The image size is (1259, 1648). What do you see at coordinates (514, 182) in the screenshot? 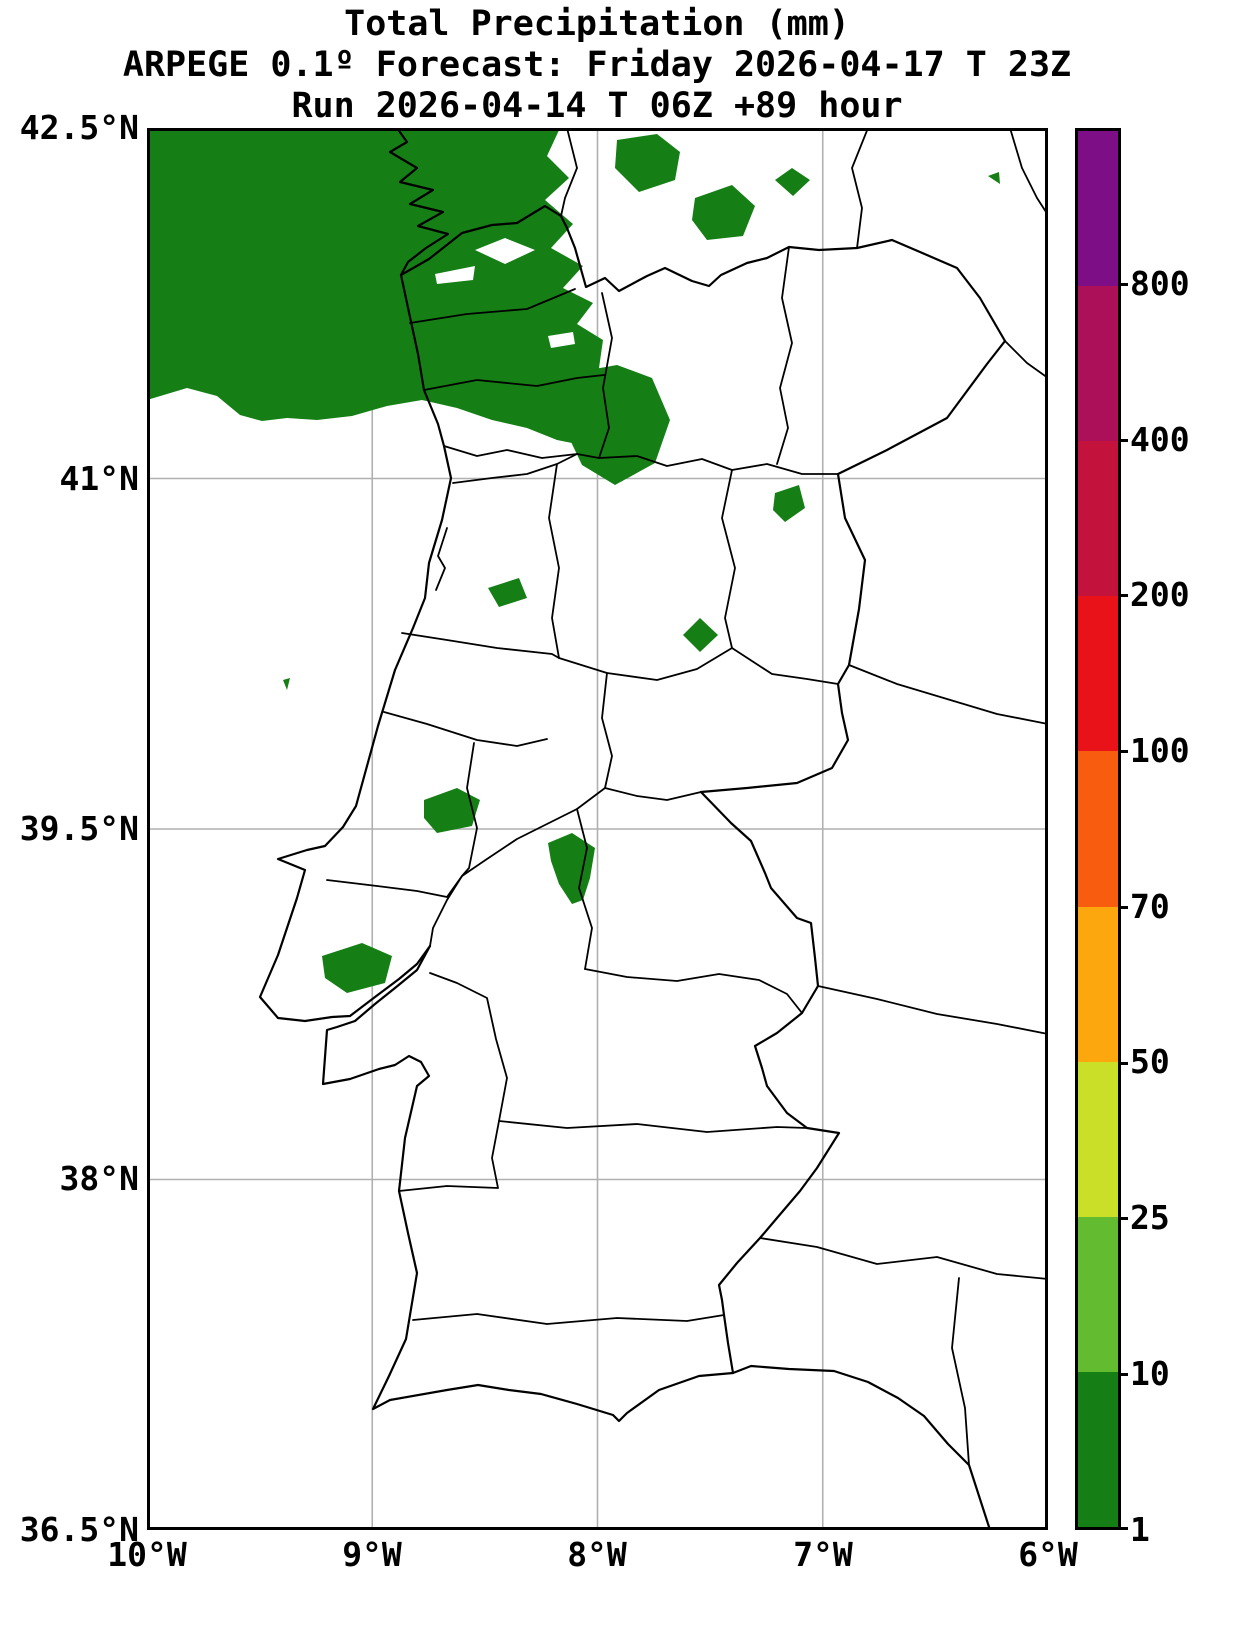
I see `precip-area-tiny` at bounding box center [514, 182].